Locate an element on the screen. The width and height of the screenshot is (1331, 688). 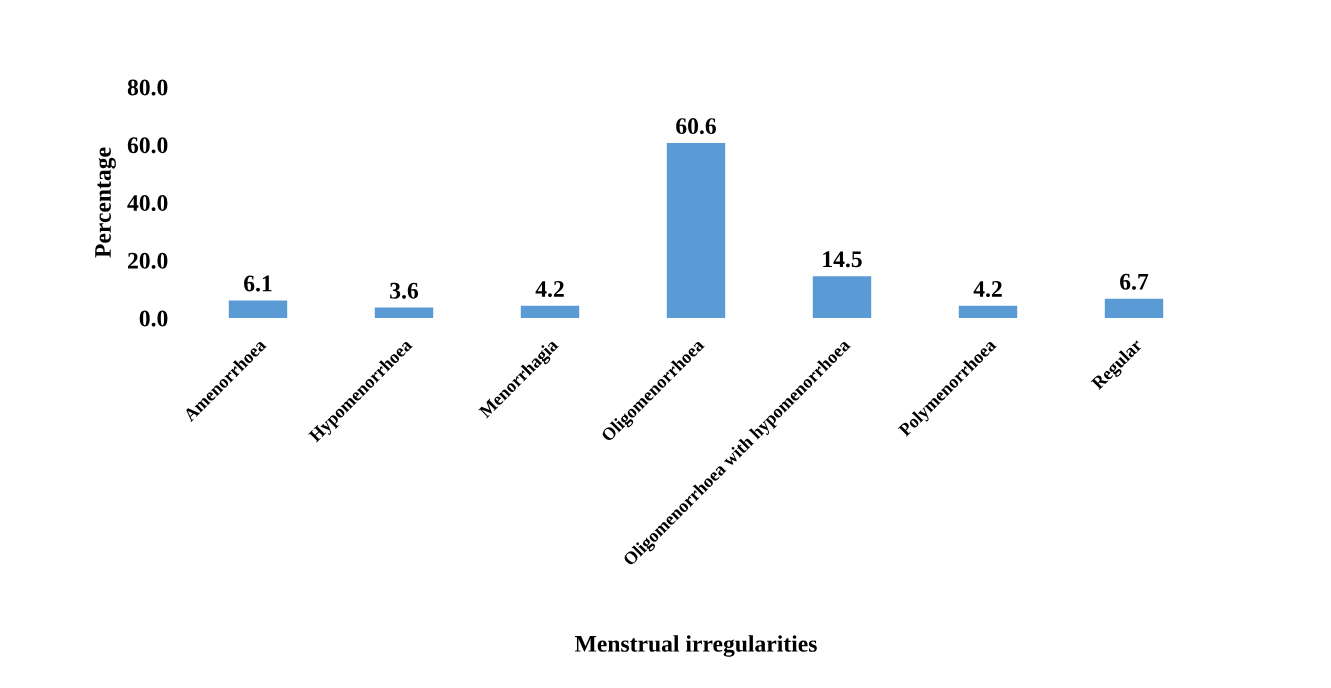
data-label: 60.6 is located at coordinates (696, 126).